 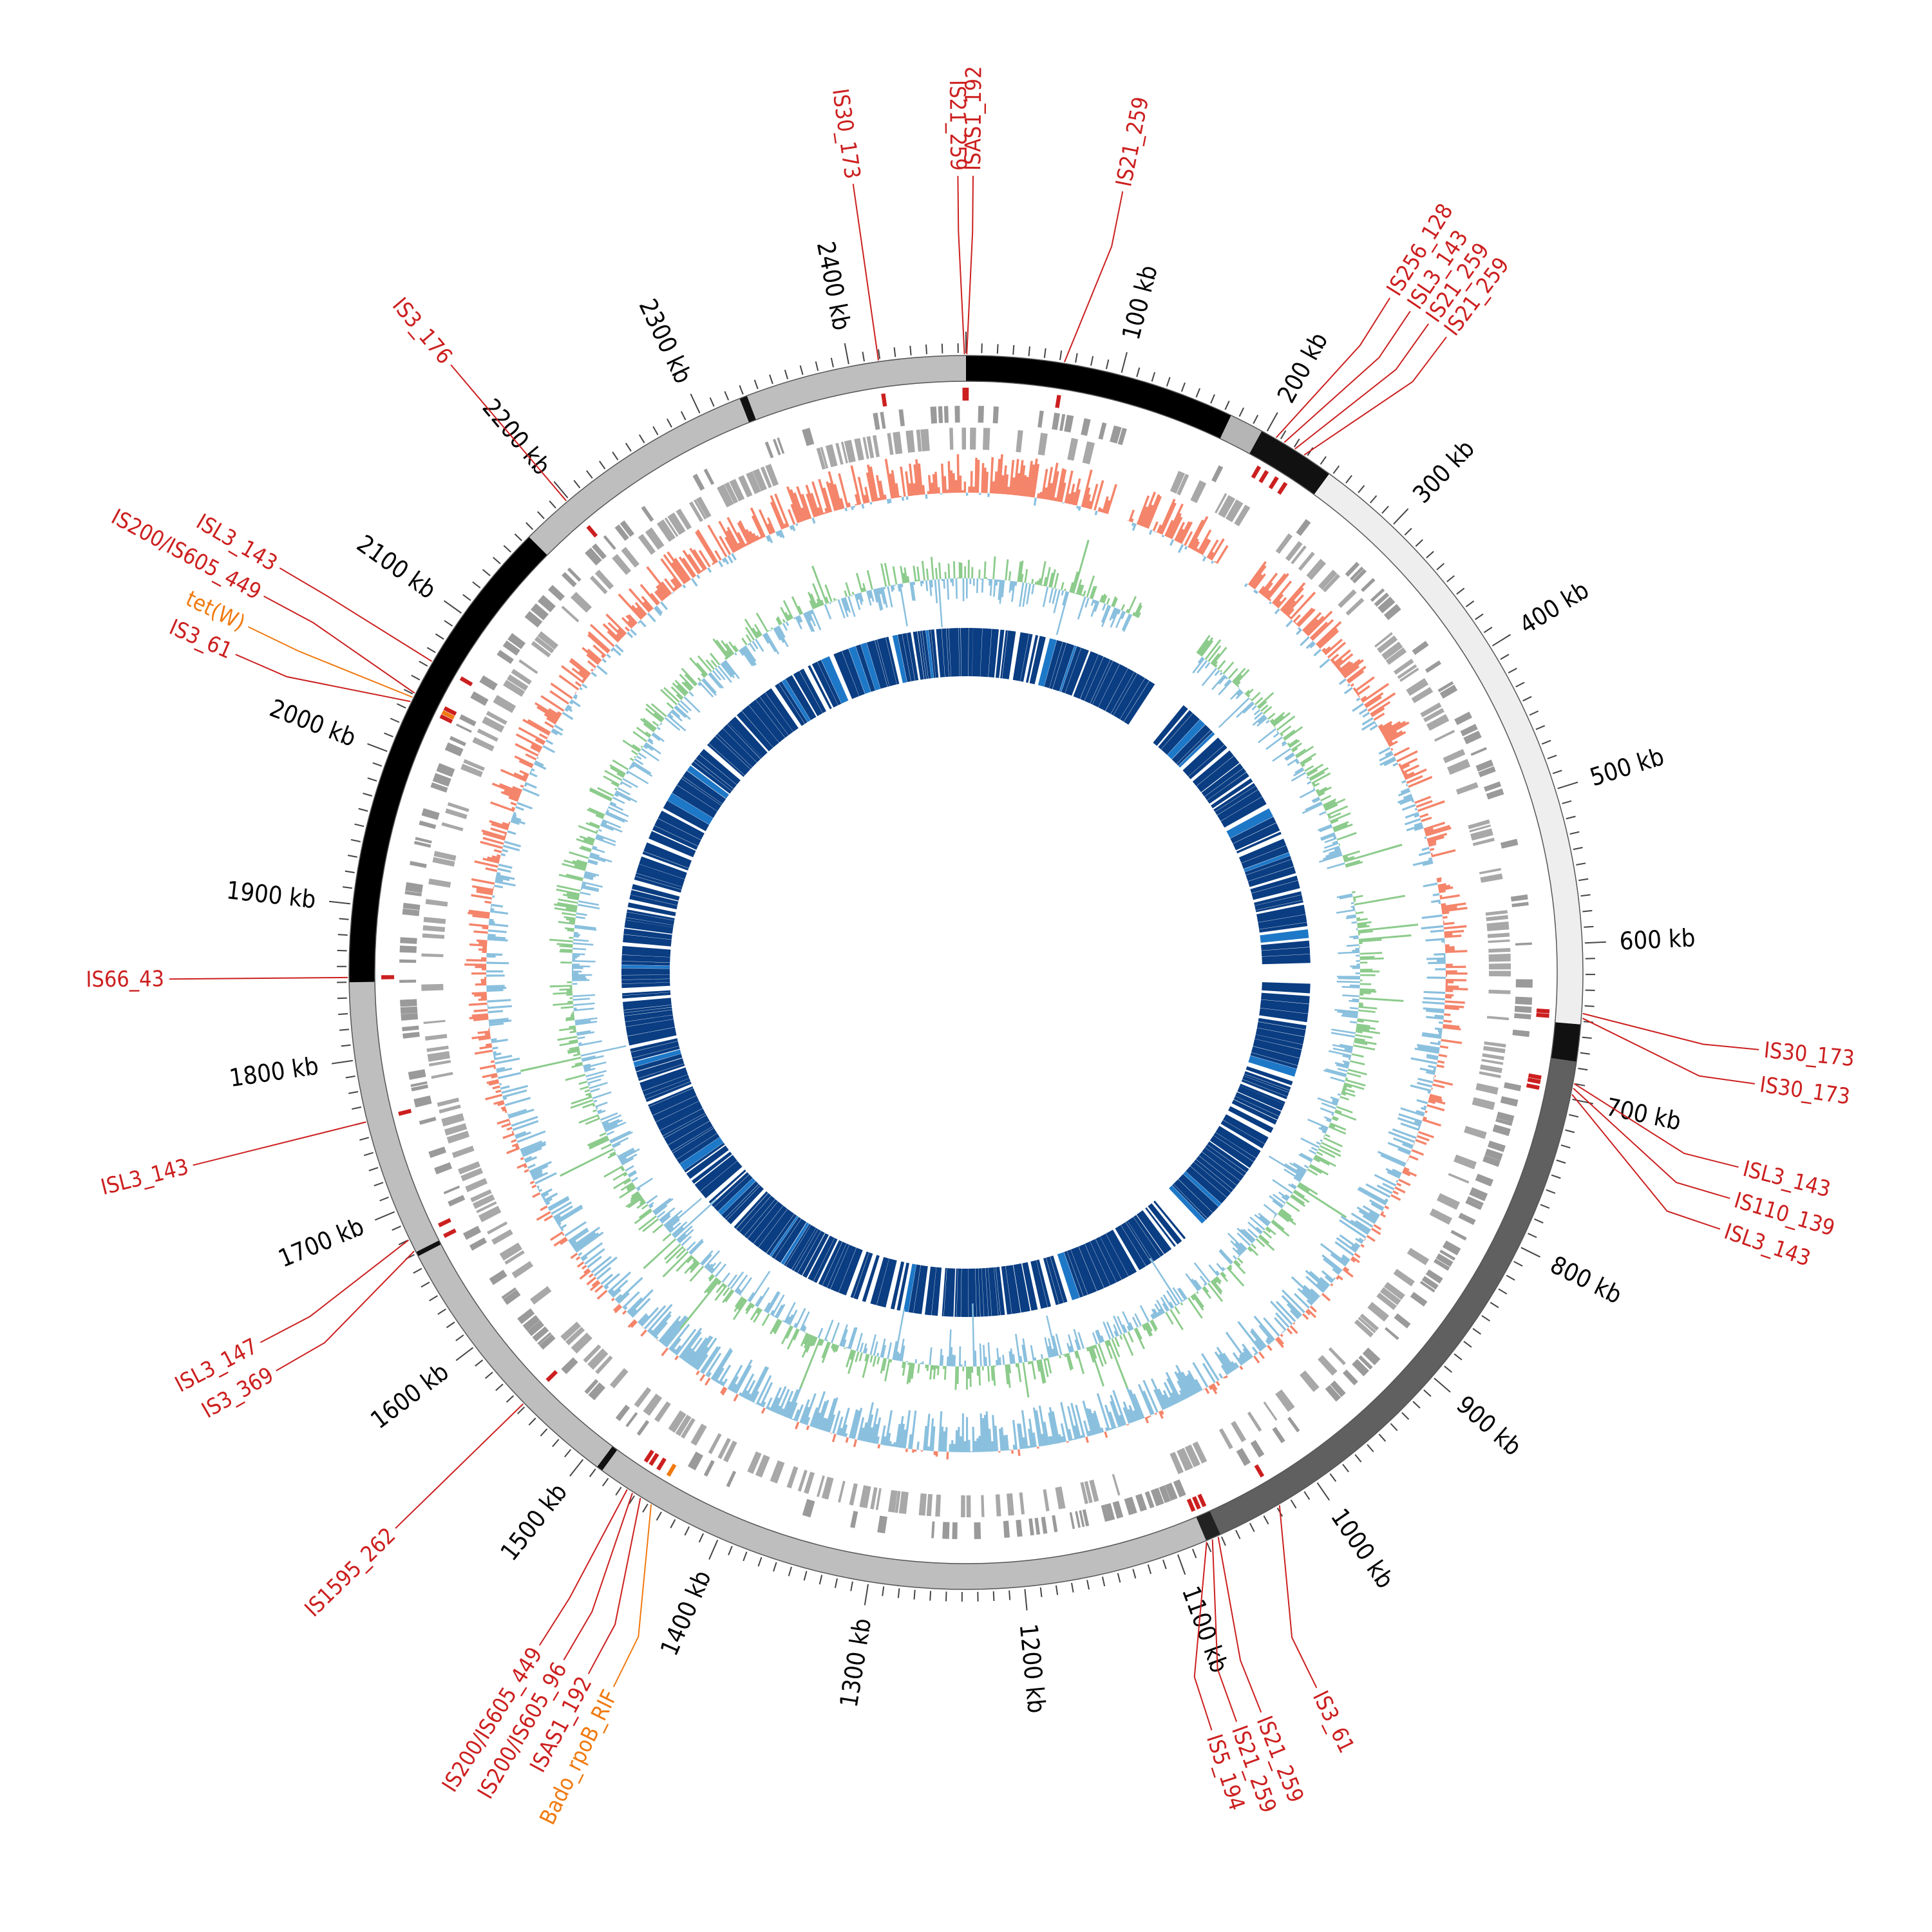 What do you see at coordinates (313, 723) in the screenshot?
I see `tick-label: 2000 kb` at bounding box center [313, 723].